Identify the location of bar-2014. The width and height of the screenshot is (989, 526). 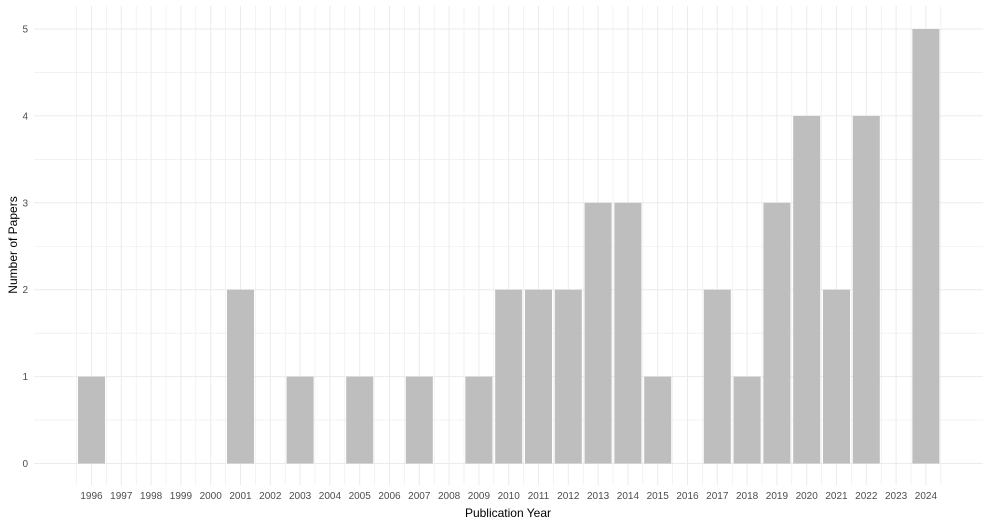
(628, 333).